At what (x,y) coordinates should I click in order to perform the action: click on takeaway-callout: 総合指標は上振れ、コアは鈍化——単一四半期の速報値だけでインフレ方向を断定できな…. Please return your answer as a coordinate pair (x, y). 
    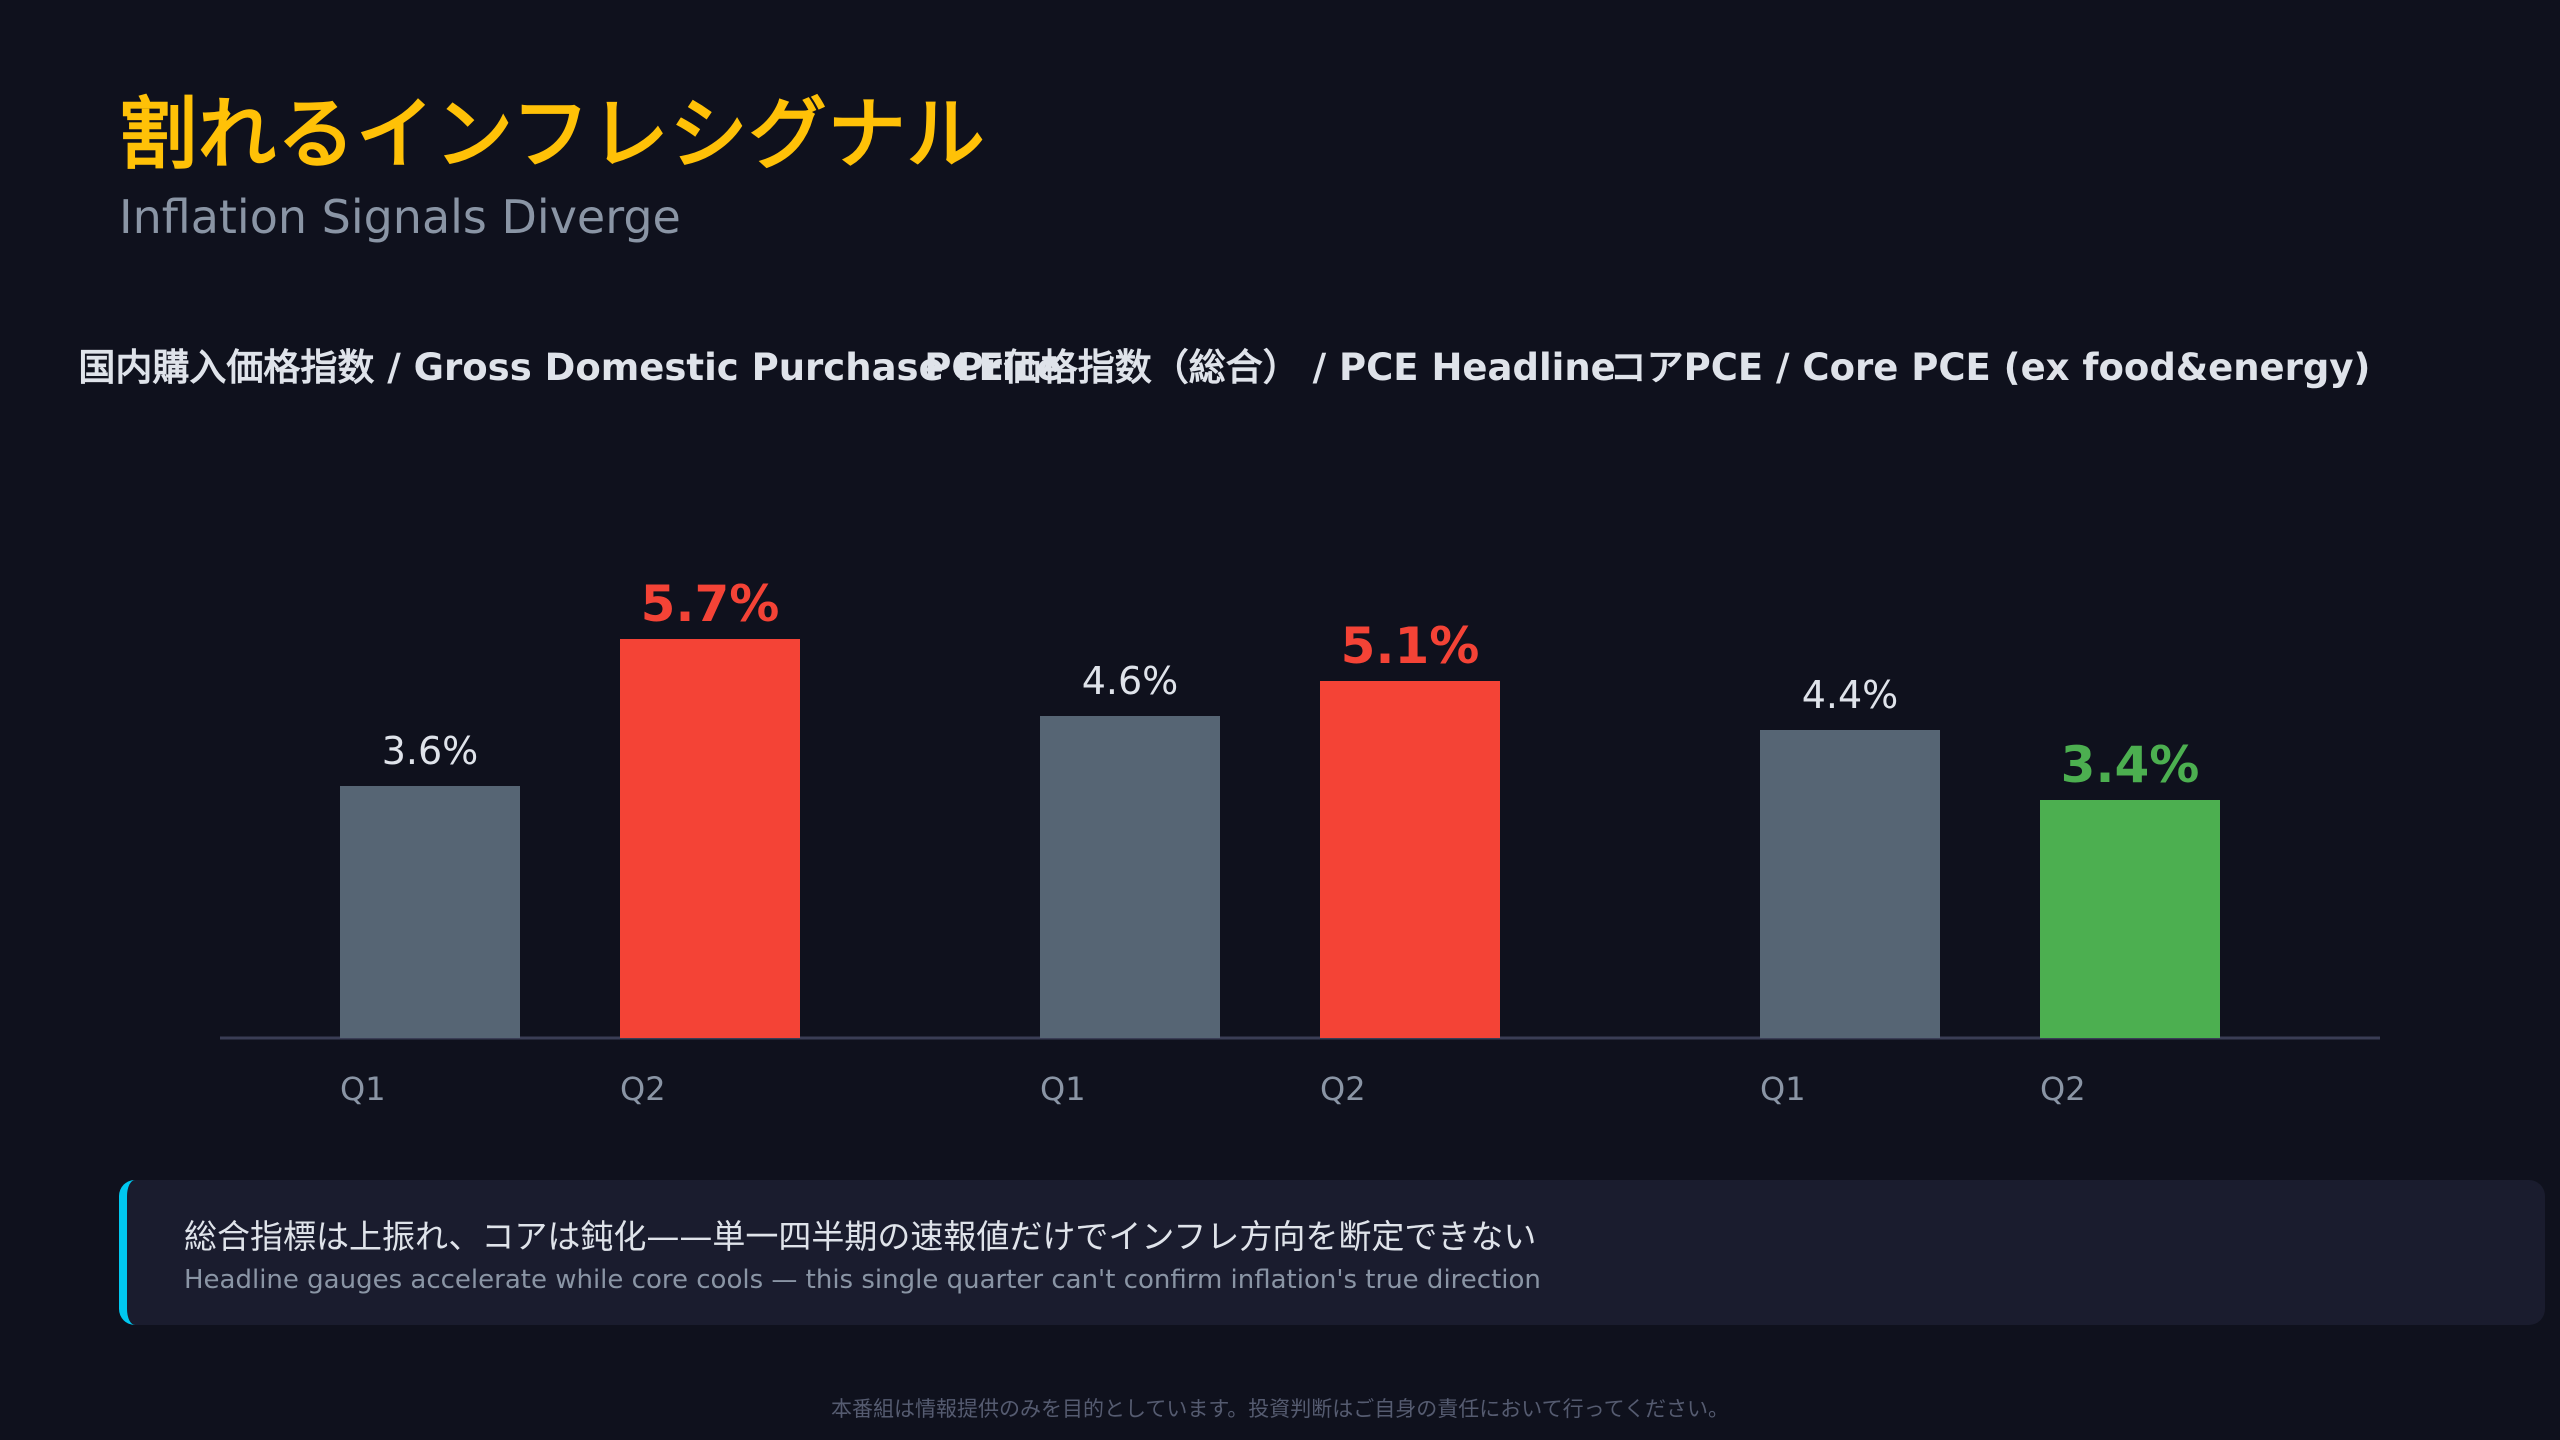
    Looking at the image, I should click on (1332, 1252).